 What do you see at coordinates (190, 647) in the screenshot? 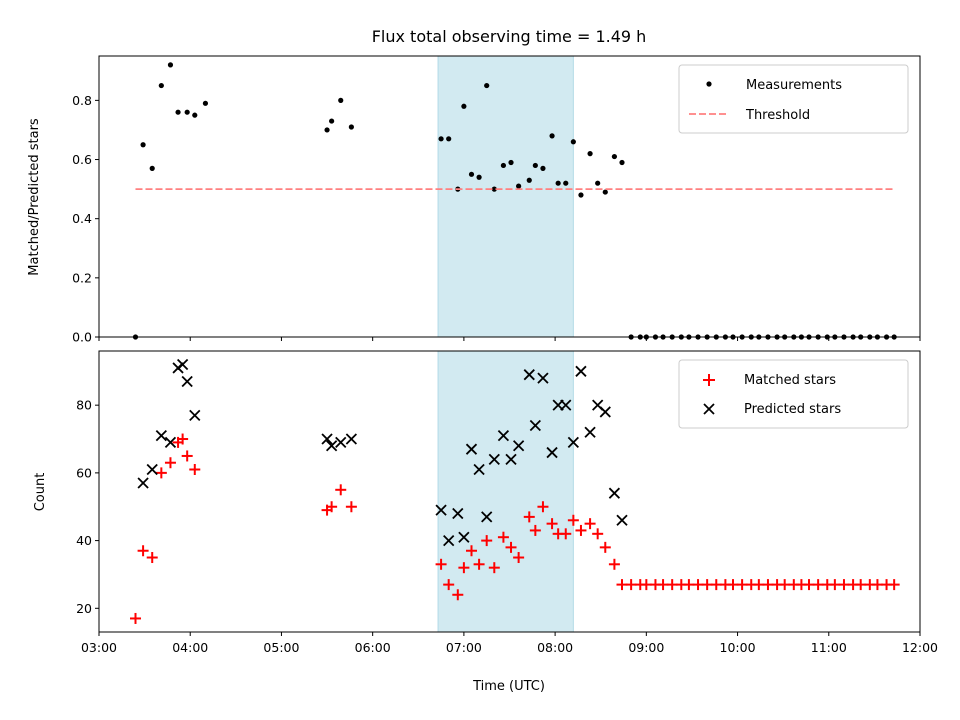
I see `x-tick-label: 04:00` at bounding box center [190, 647].